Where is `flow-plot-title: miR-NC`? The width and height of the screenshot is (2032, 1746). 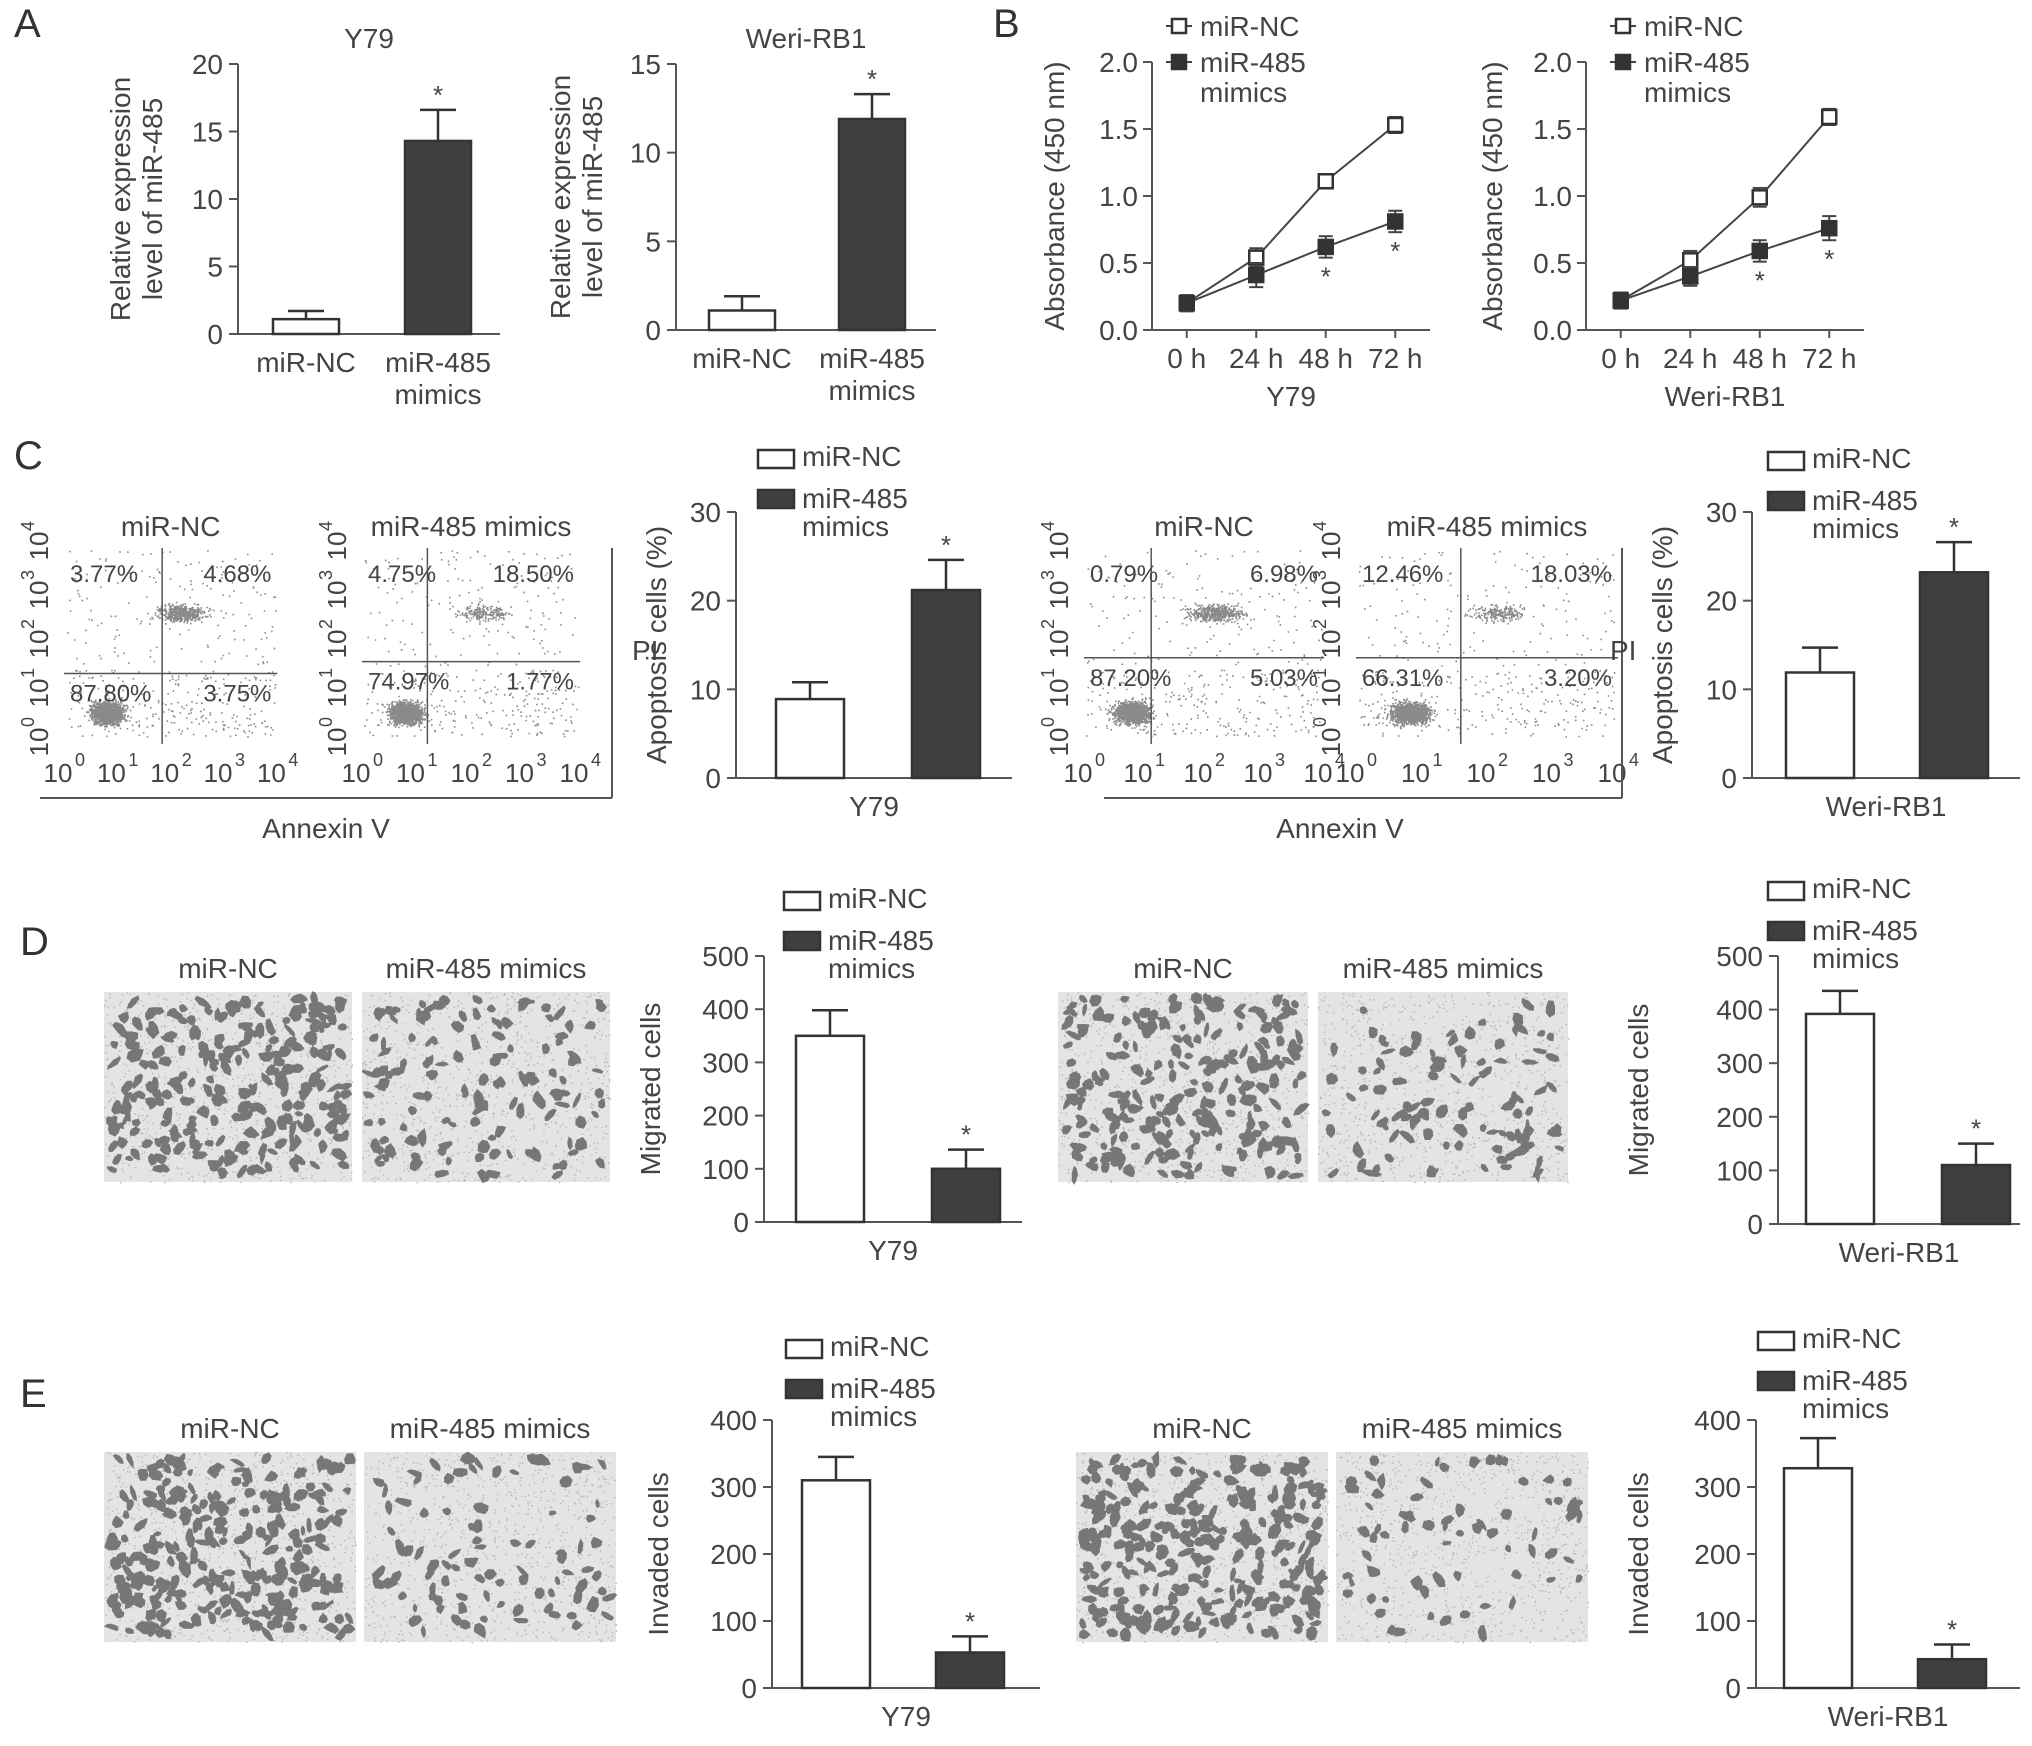 flow-plot-title: miR-NC is located at coordinates (171, 526).